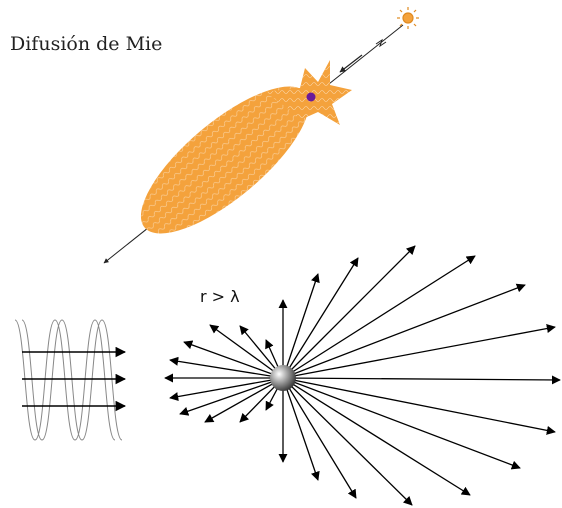 This screenshot has height=508, width=562. I want to click on sphere, so click(283, 378).